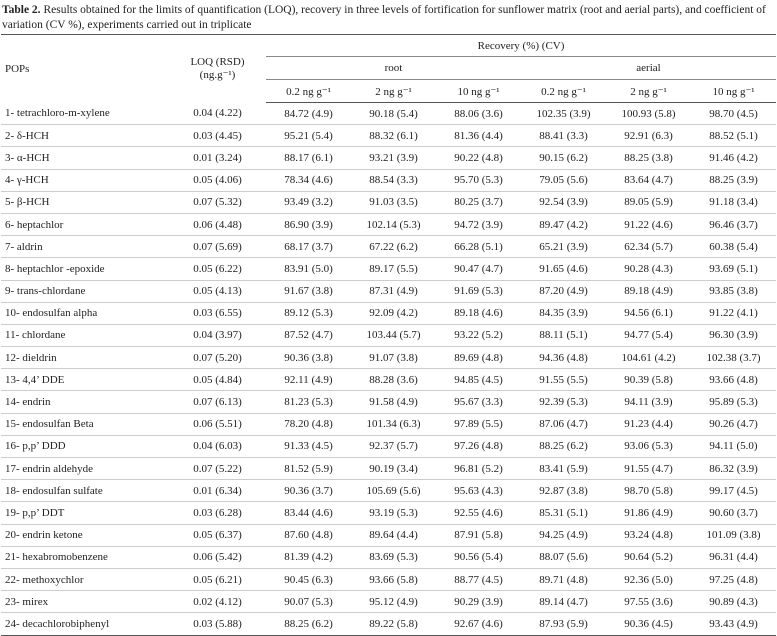 This screenshot has width=777, height=636. I want to click on recovery-cell: 87.60 (4.8), so click(308, 535).